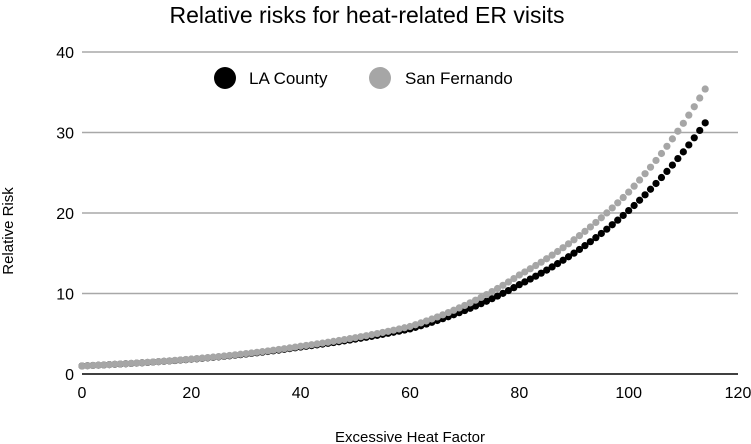  I want to click on x-tick-labels: 0 20 40 60 80 100 120, so click(414, 393).